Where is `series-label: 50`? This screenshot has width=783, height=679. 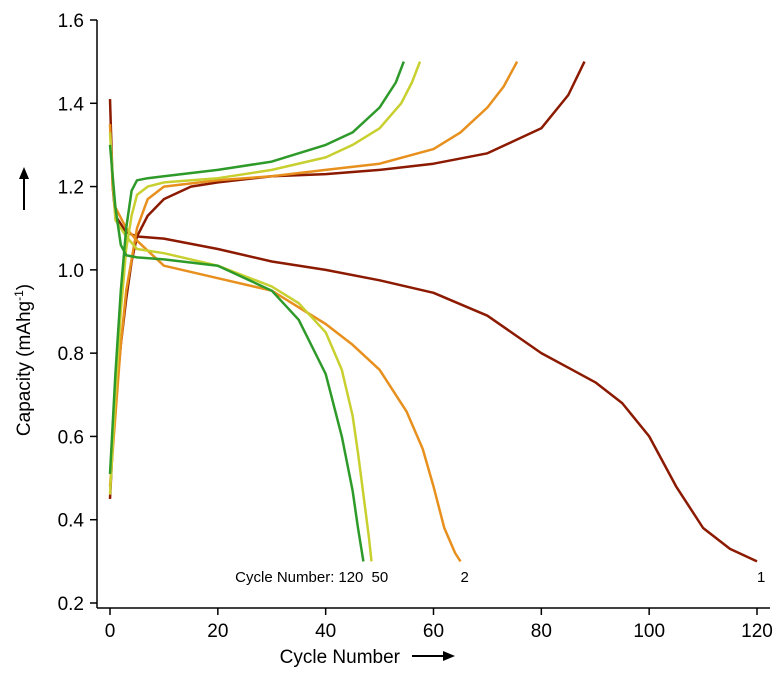 series-label: 50 is located at coordinates (379, 577).